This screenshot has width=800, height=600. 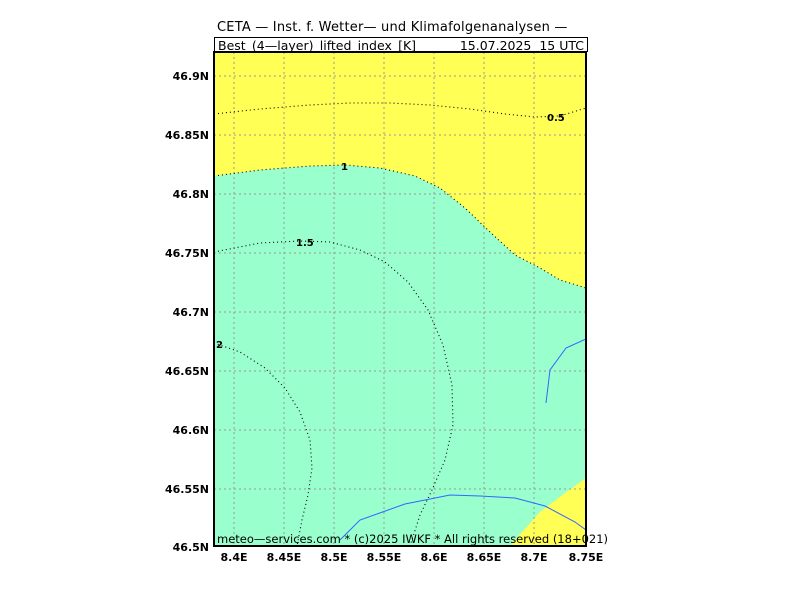 I want to click on lat-label: 46.7N, so click(x=191, y=312).